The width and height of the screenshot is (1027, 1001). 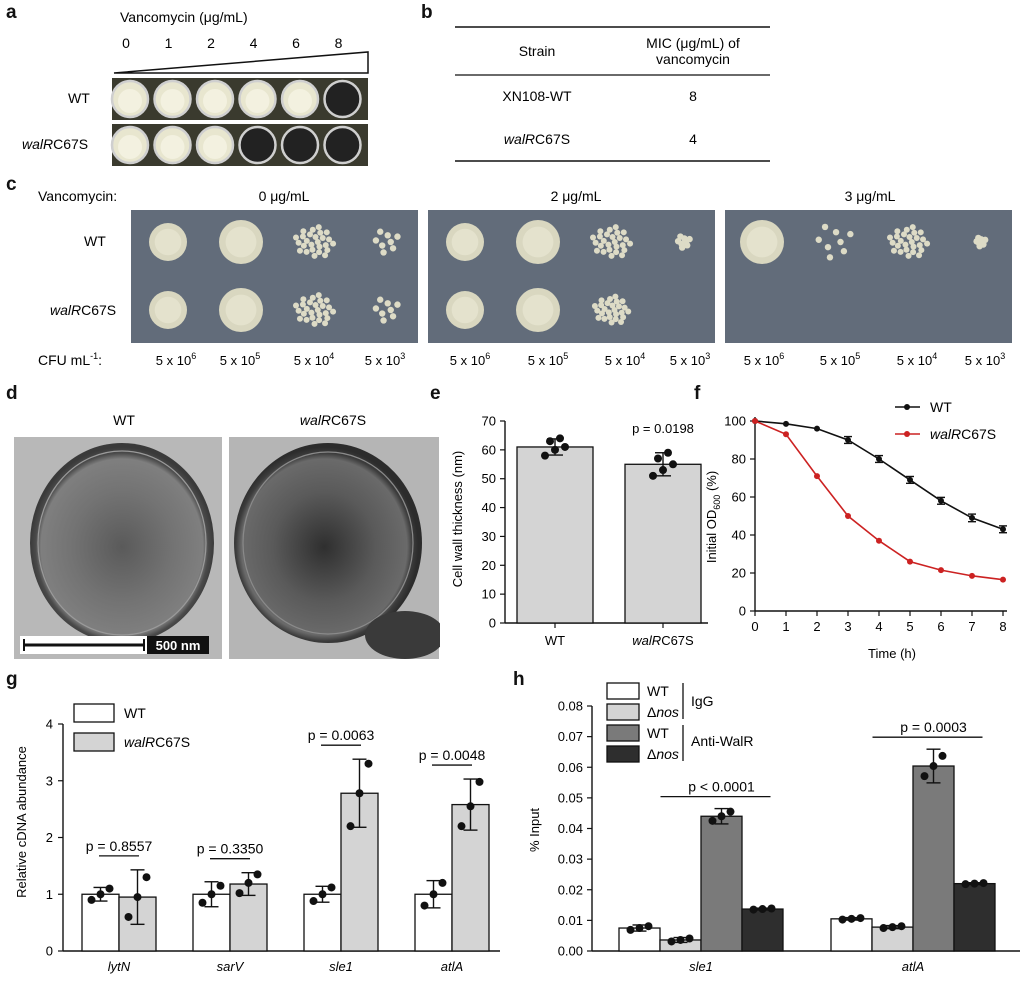 I want to click on tem-title-mutant: walRC67S, so click(x=333, y=420).